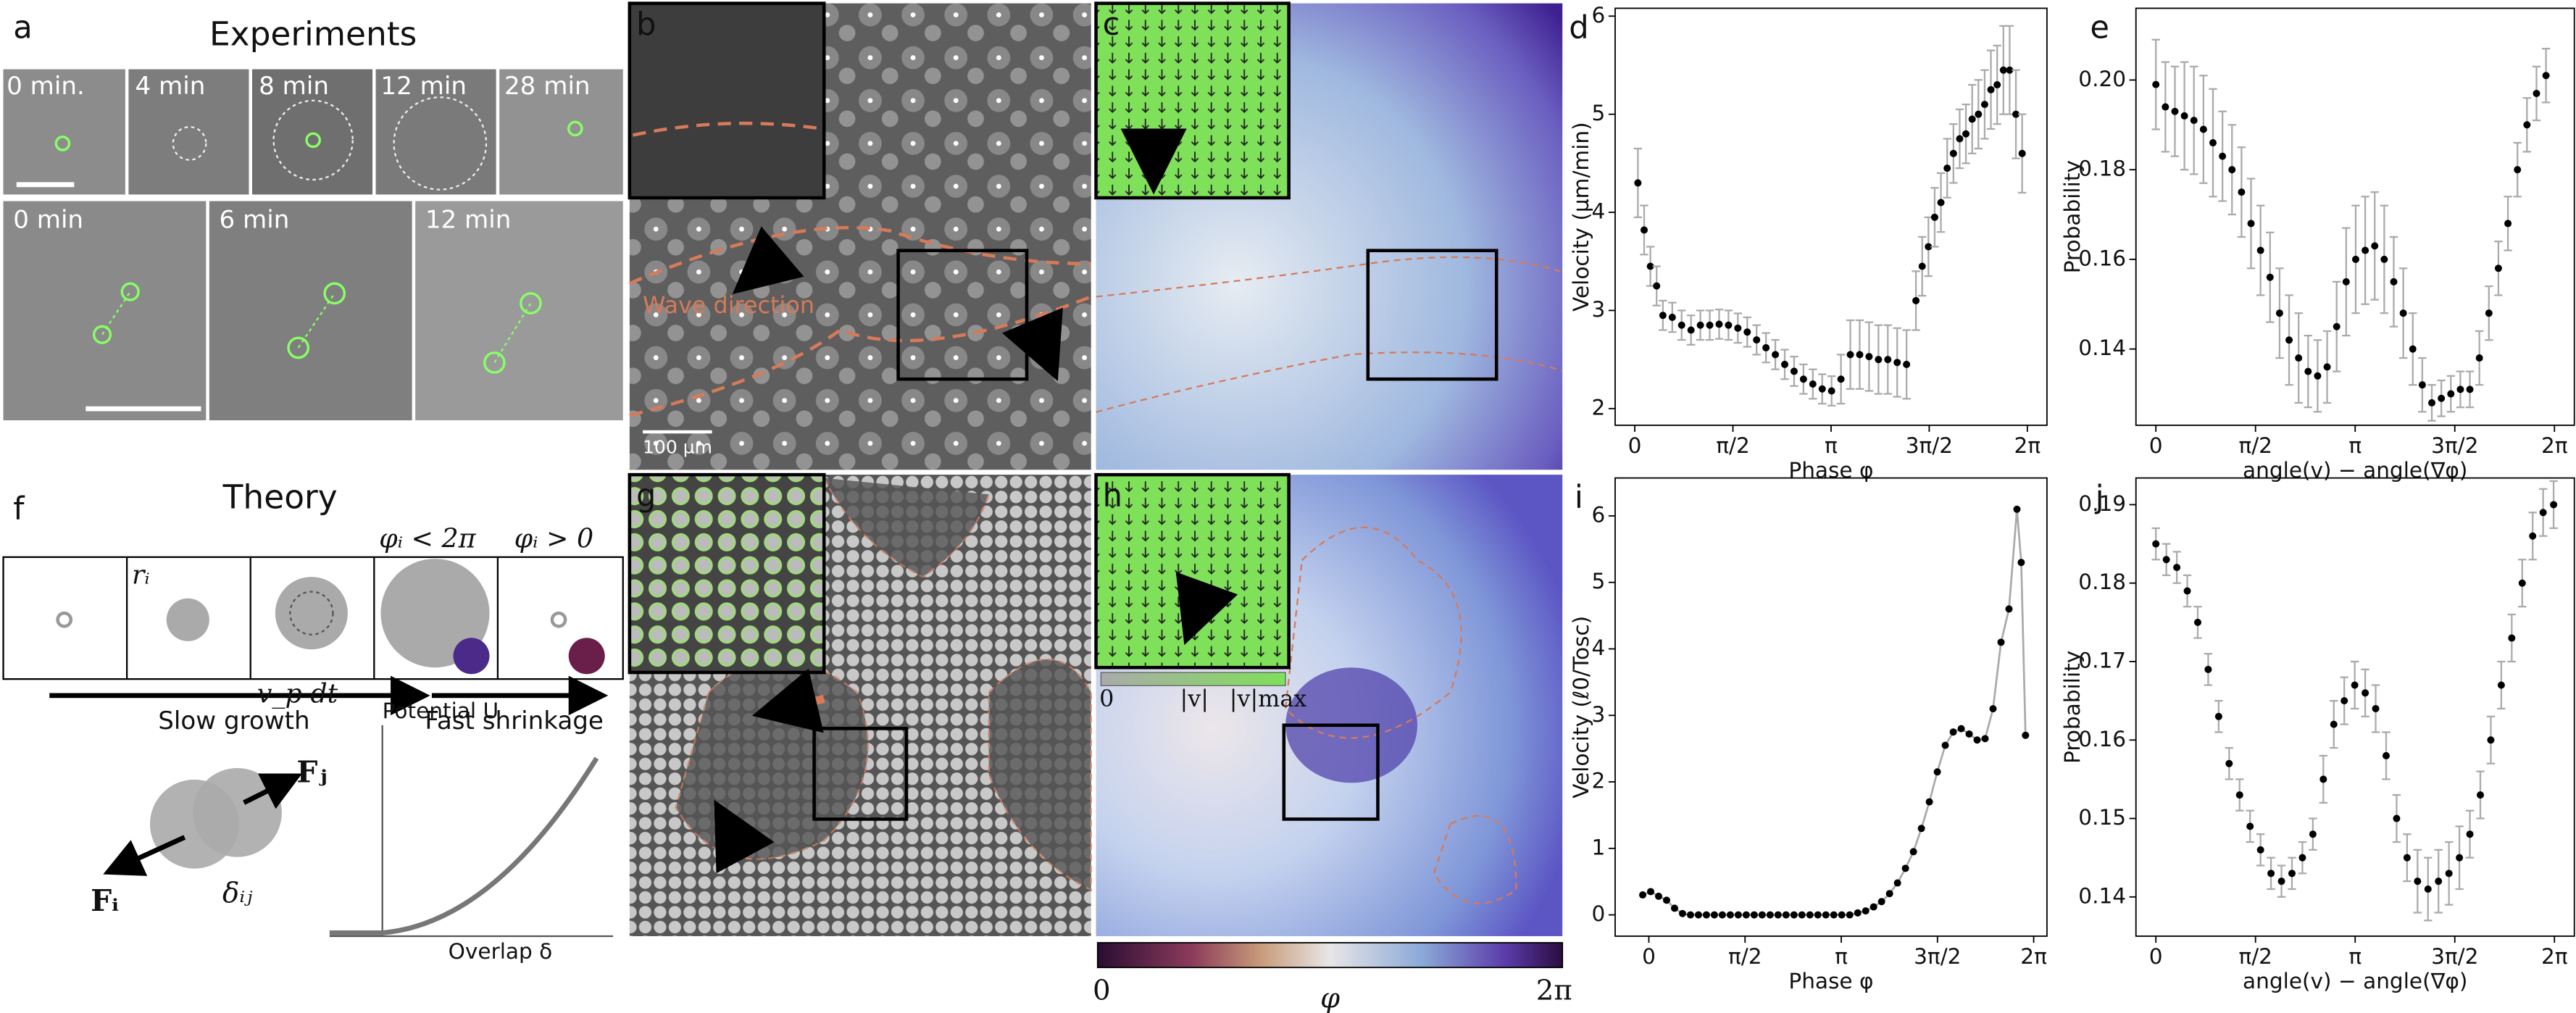 This screenshot has height=1013, width=2576. I want to click on axis-label: Potential U, so click(441, 711).